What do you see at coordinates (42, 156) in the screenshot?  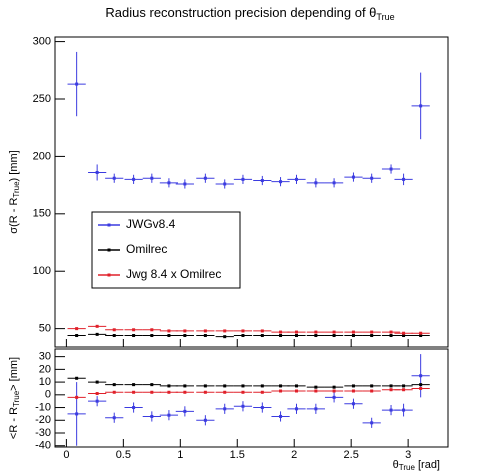 I see `y-tick-label: 200` at bounding box center [42, 156].